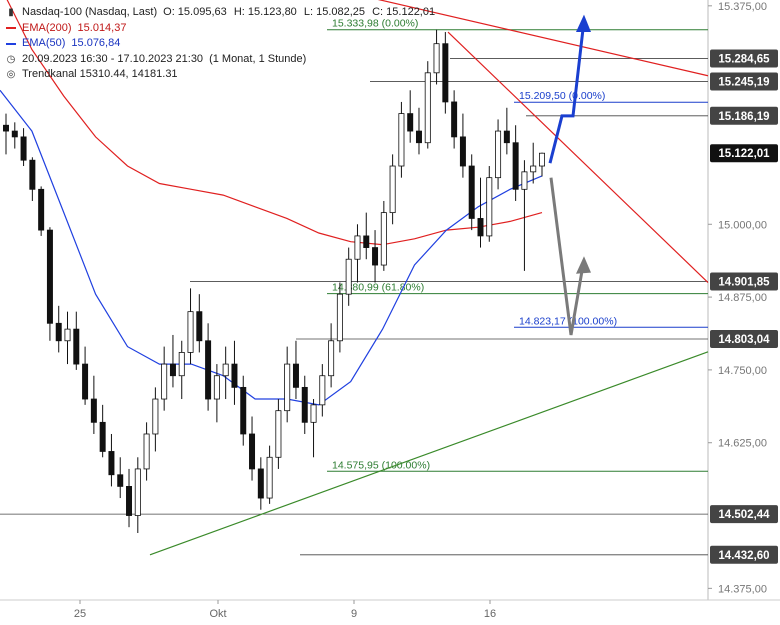 This screenshot has height=625, width=780. What do you see at coordinates (113, 58) in the screenshot?
I see `period-text: 20.09.2023 16:30 - 17.10.2023 21:30` at bounding box center [113, 58].